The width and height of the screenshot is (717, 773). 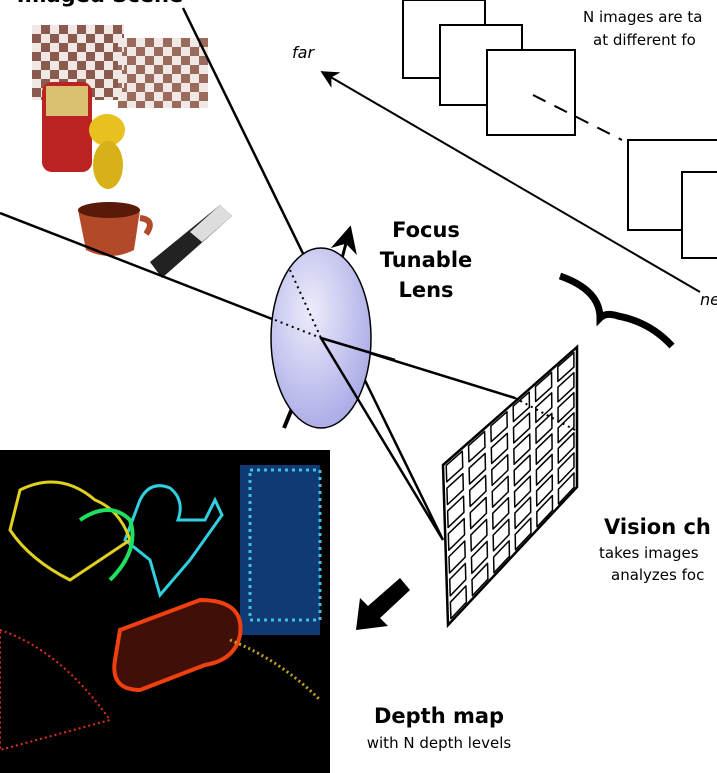 I want to click on depth-region, so click(x=285, y=545).